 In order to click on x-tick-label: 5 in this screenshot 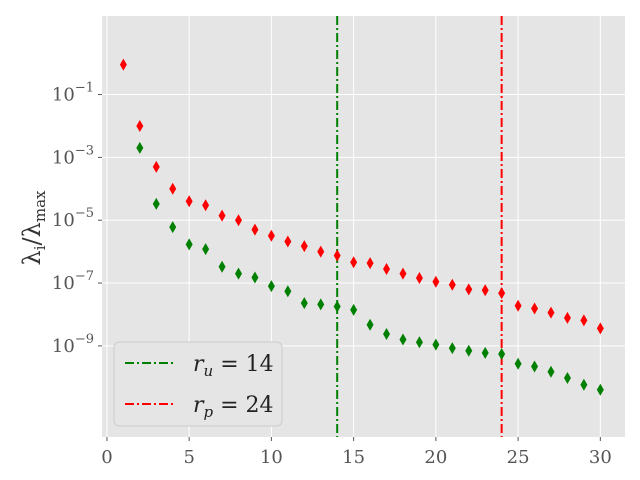, I will do `click(188, 457)`.